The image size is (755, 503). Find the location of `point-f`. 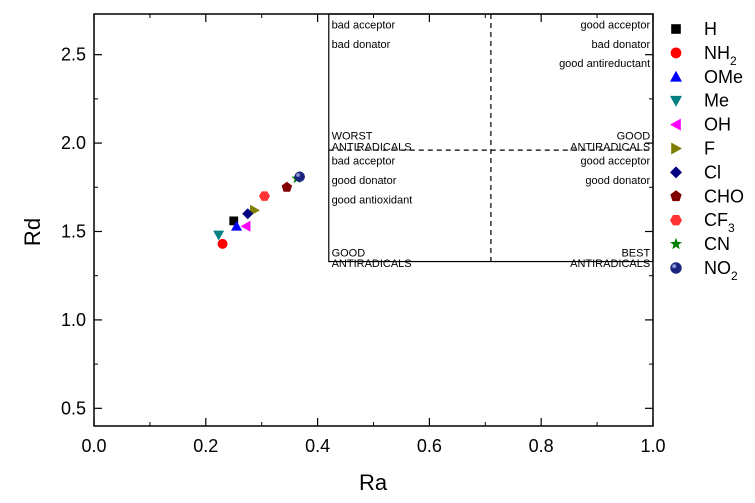

point-f is located at coordinates (255, 210).